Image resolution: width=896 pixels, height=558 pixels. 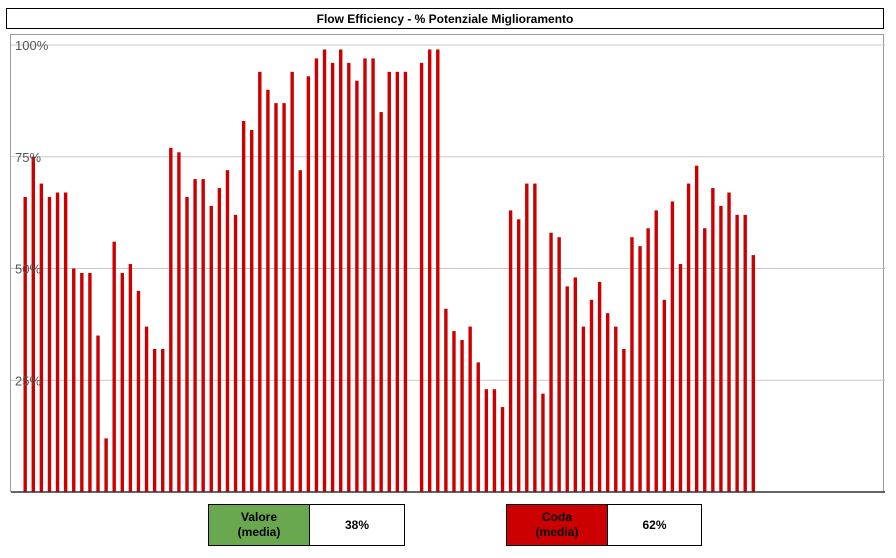 I want to click on legend-valore: Valore (media) 38%, so click(x=306, y=525).